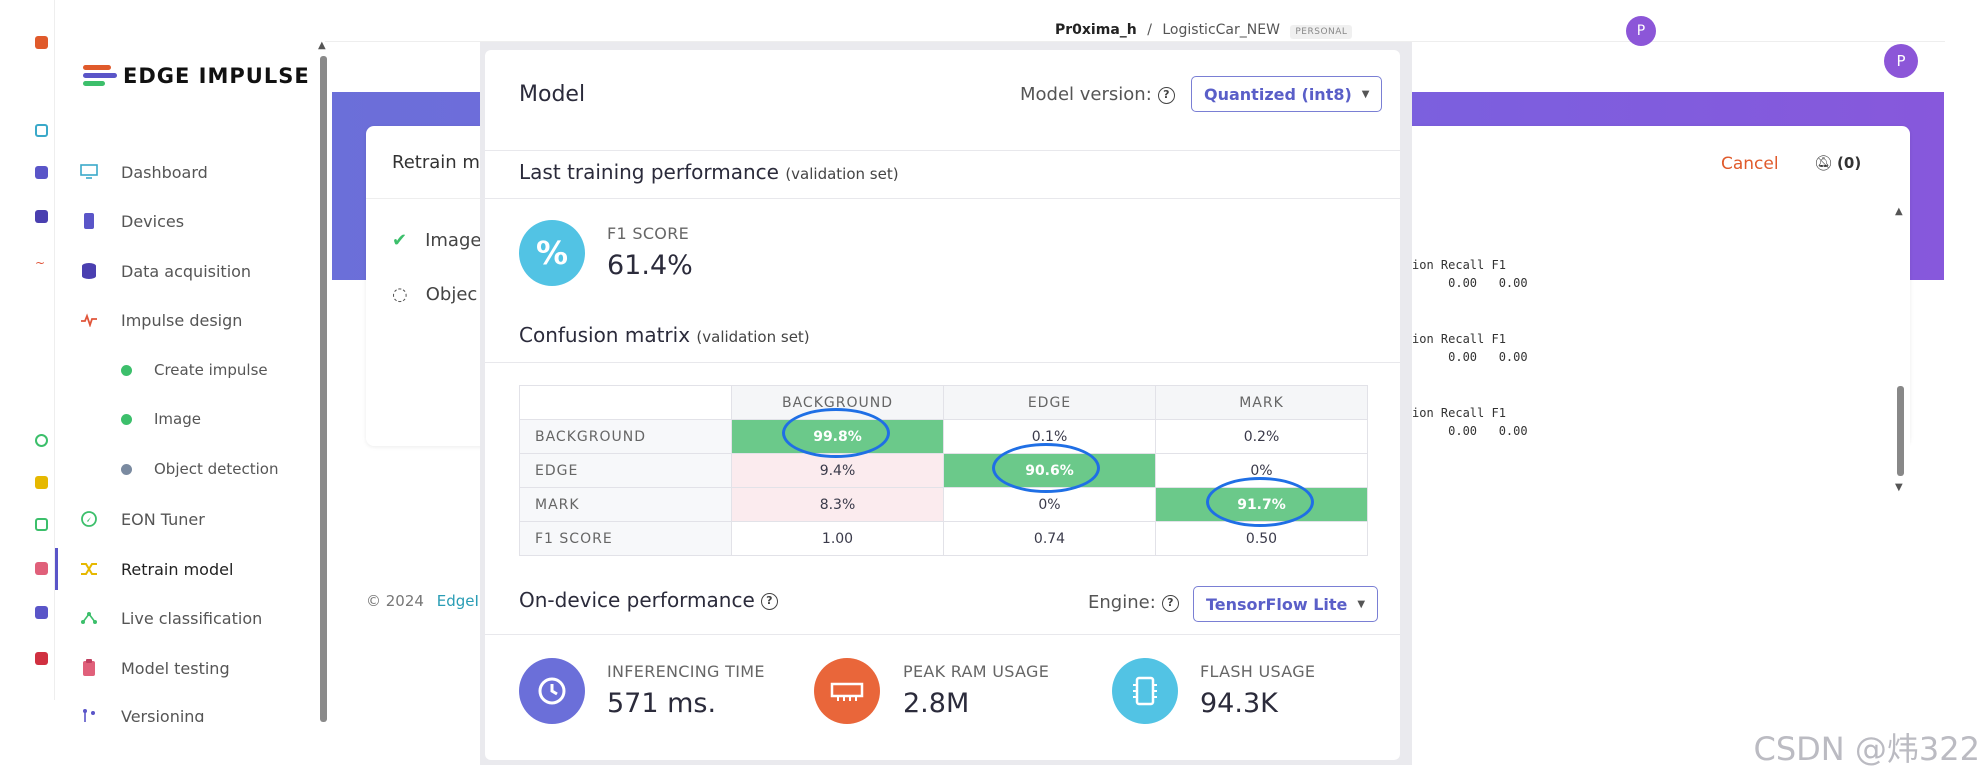 This screenshot has width=1986, height=784. I want to click on section-title: On-device performance, so click(637, 600).